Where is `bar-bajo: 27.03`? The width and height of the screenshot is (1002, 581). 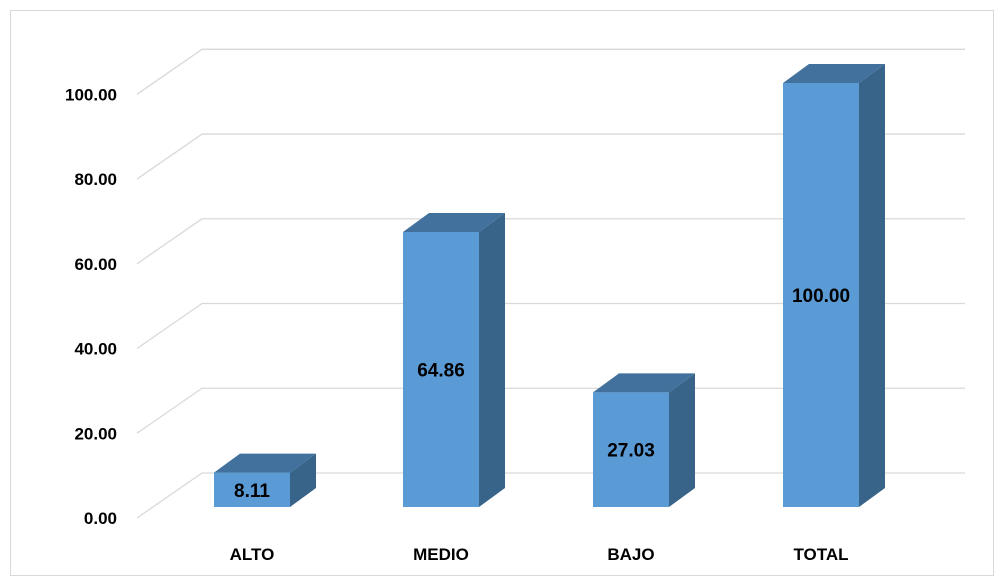 bar-bajo: 27.03 is located at coordinates (644, 440).